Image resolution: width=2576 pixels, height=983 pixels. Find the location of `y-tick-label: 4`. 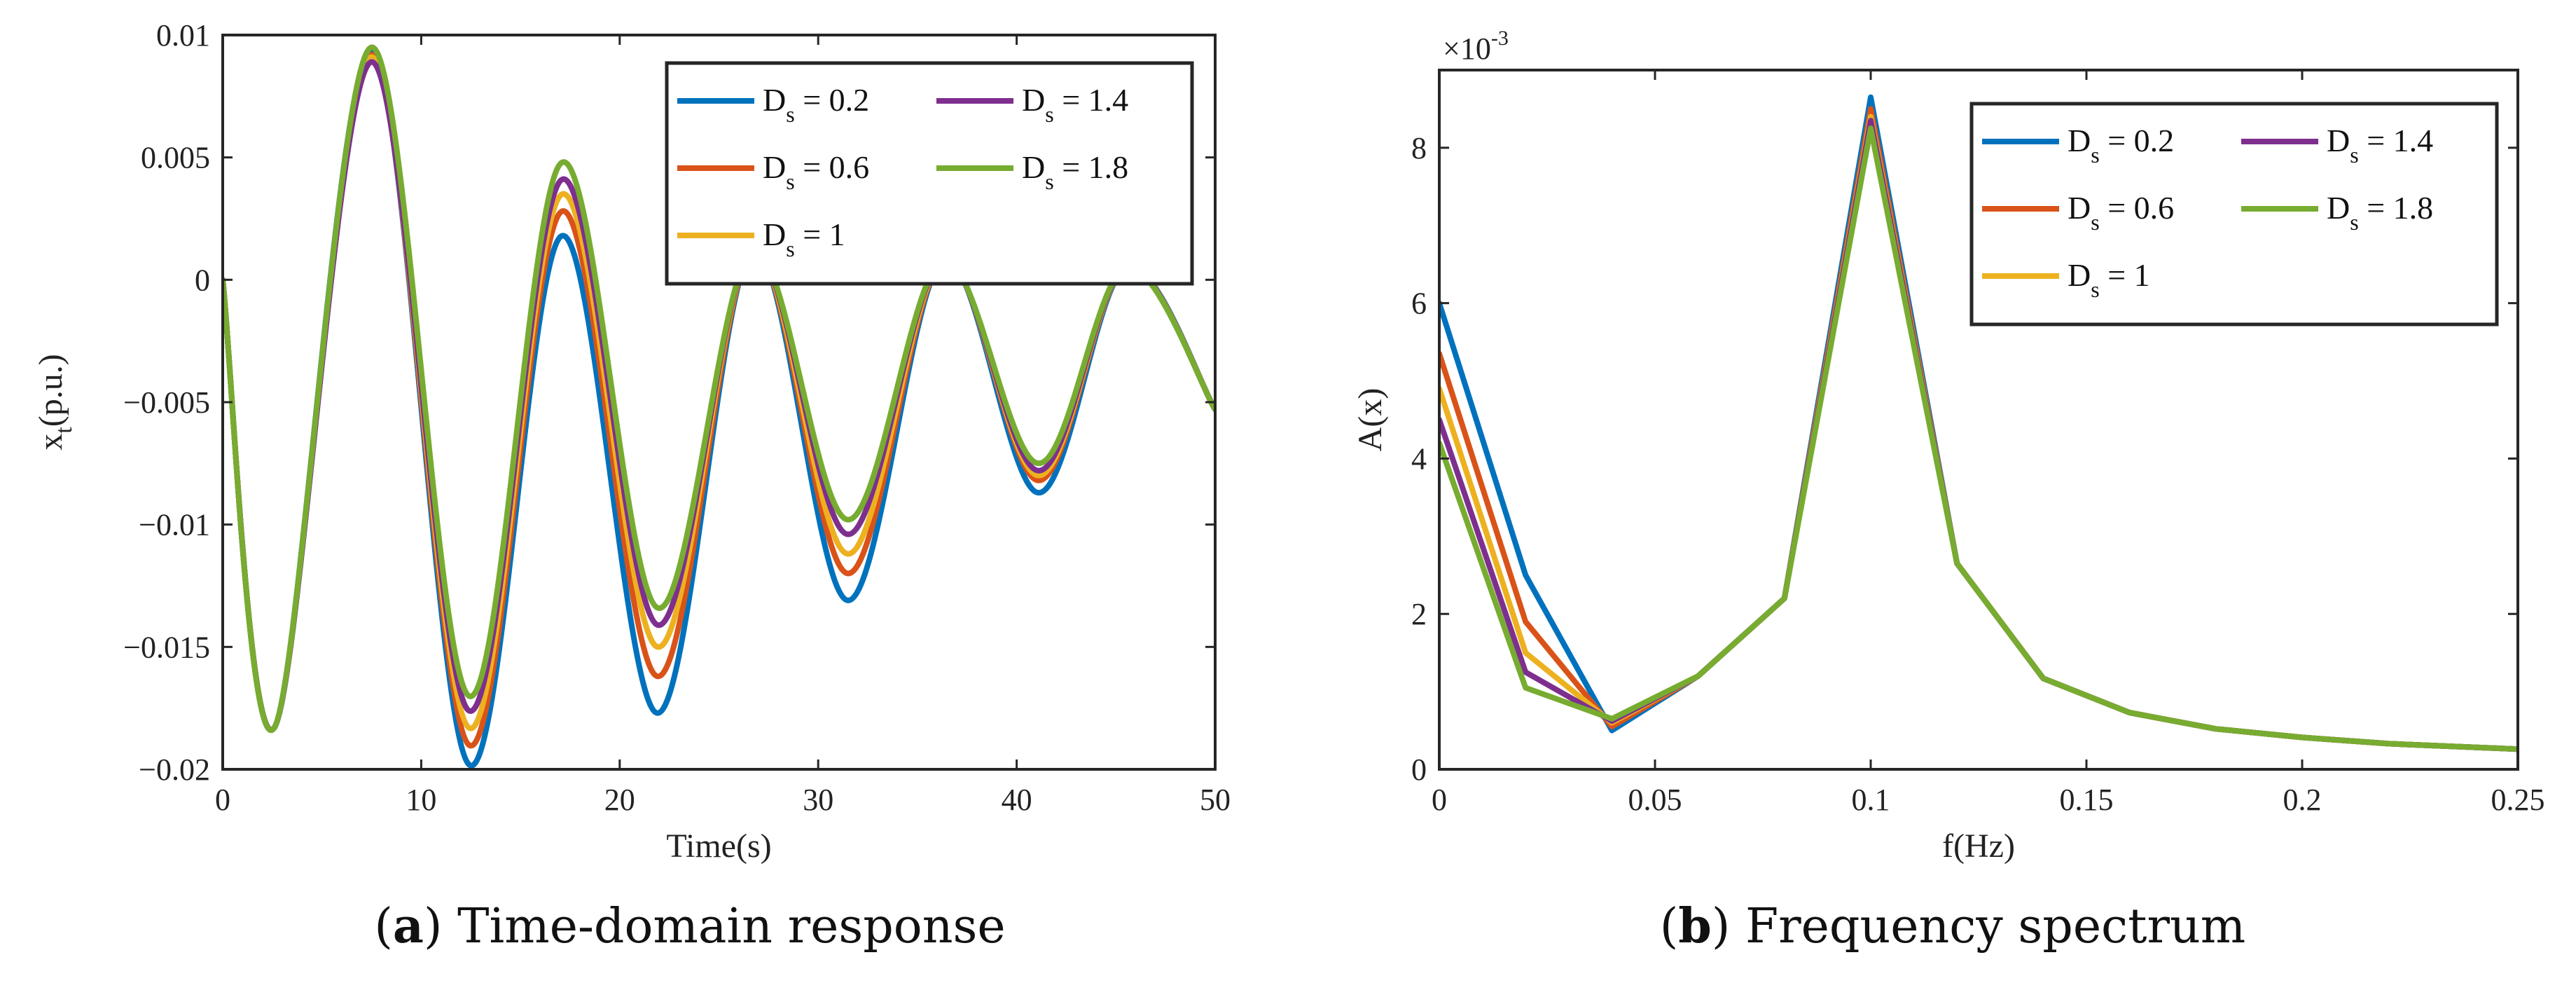

y-tick-label: 4 is located at coordinates (1419, 458).